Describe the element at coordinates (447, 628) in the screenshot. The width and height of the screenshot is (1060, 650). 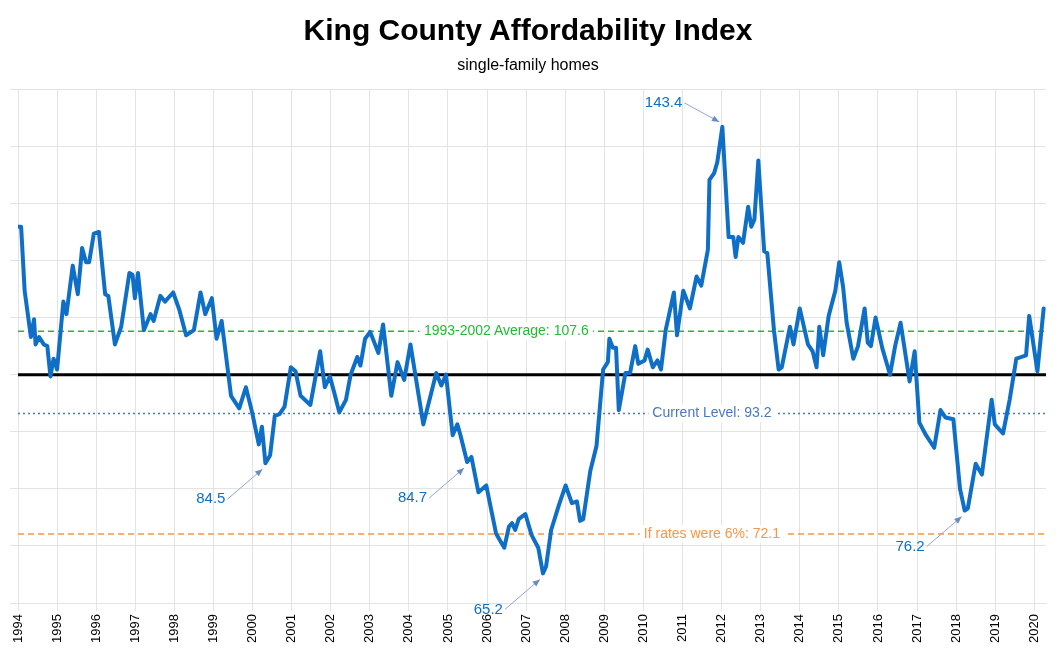
I see `x-tick-label: 2005` at that location.